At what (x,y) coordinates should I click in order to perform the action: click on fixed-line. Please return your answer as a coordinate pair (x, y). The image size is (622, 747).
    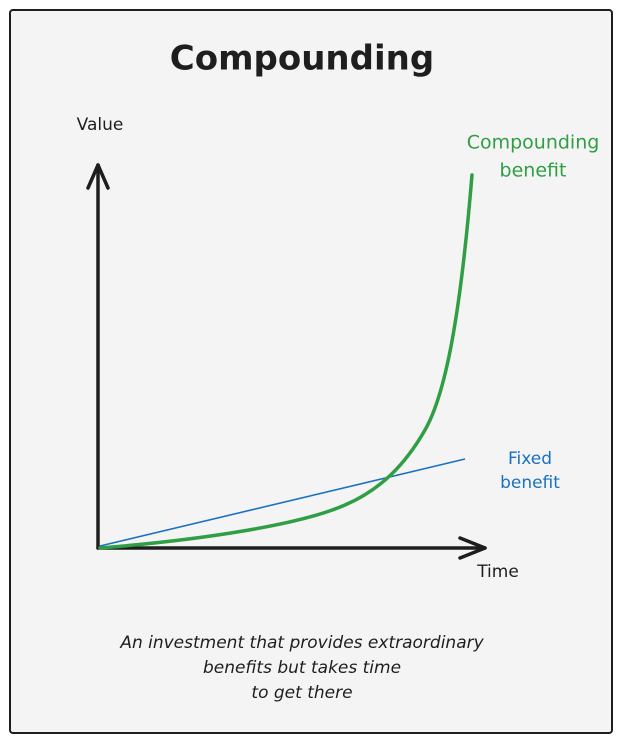
    Looking at the image, I should click on (282, 502).